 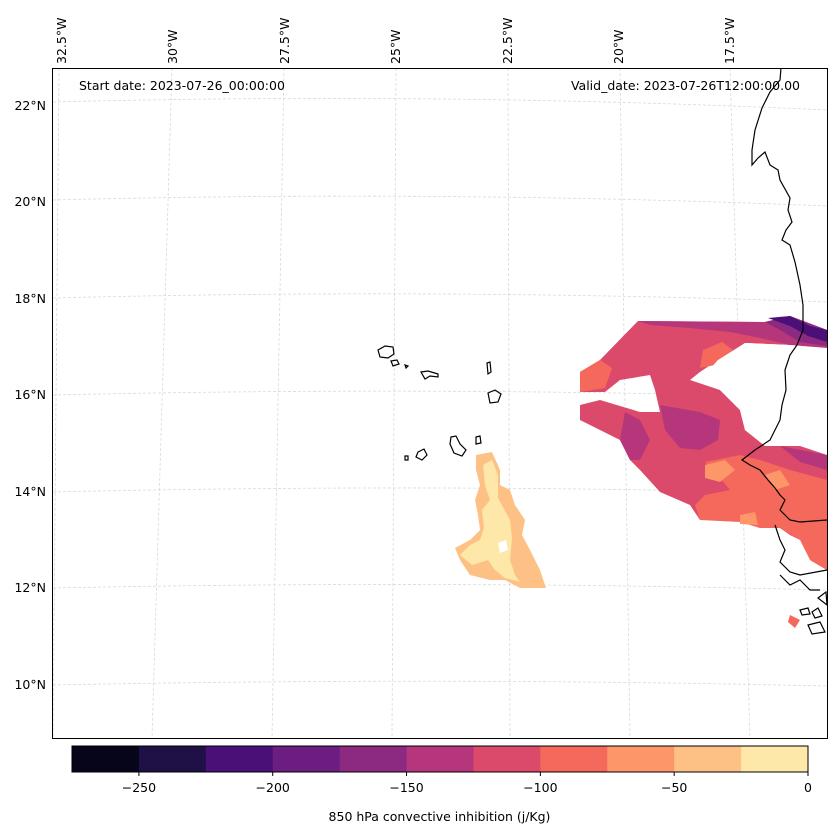 I want to click on island-santo-antao, so click(x=386, y=352).